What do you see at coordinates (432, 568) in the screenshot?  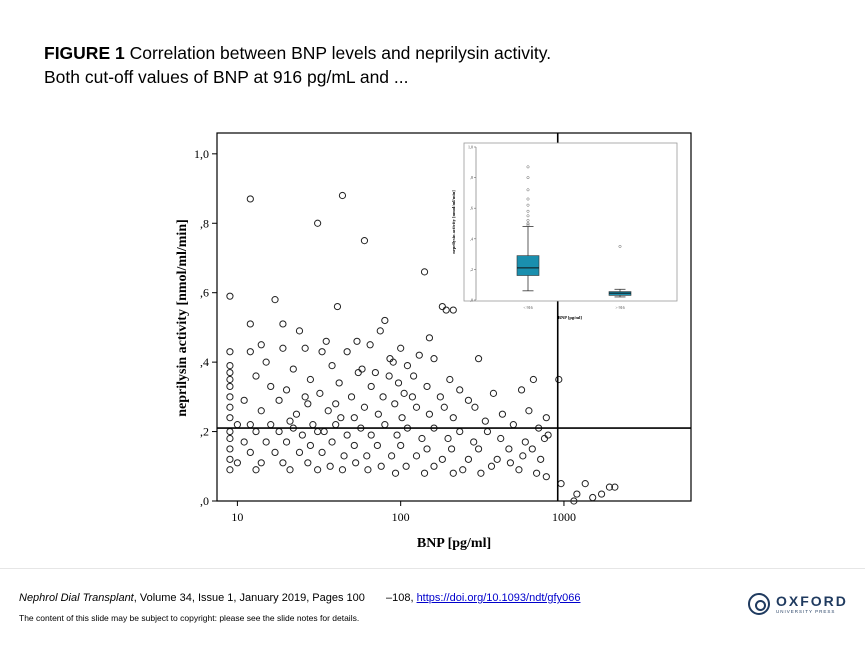 I see `footer-divider` at bounding box center [432, 568].